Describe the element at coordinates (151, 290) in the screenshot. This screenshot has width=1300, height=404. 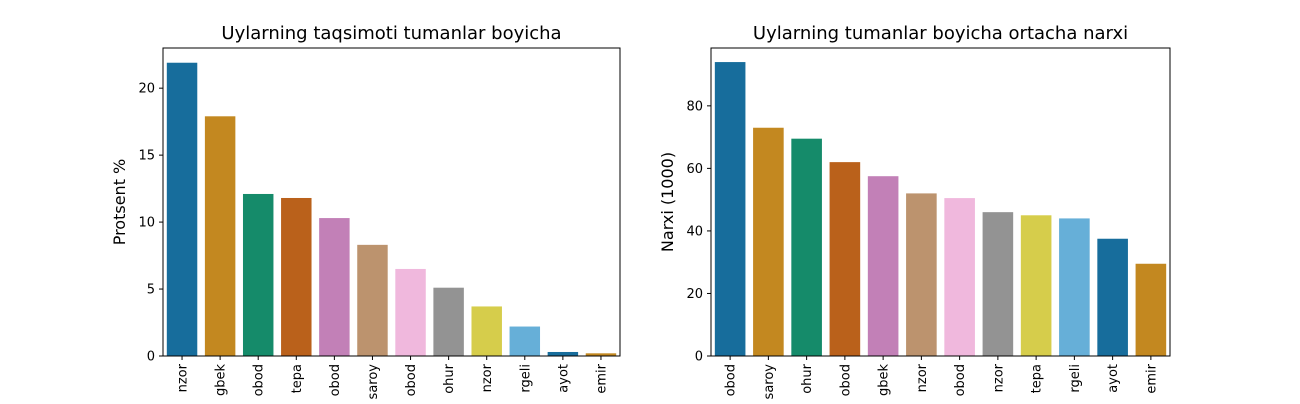
I see `y-tick-label: 5` at that location.